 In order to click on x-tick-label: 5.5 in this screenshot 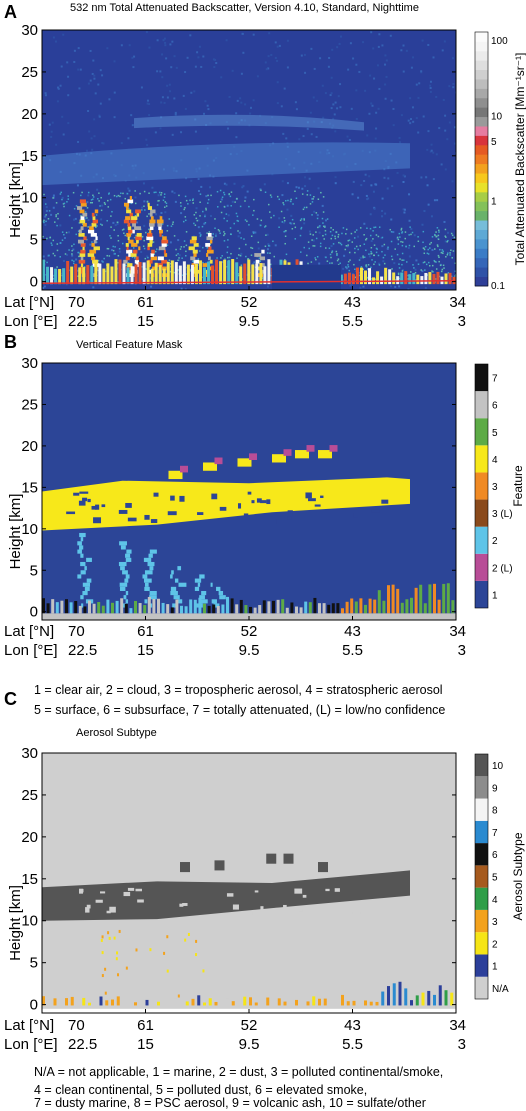, I will do `click(352, 321)`.